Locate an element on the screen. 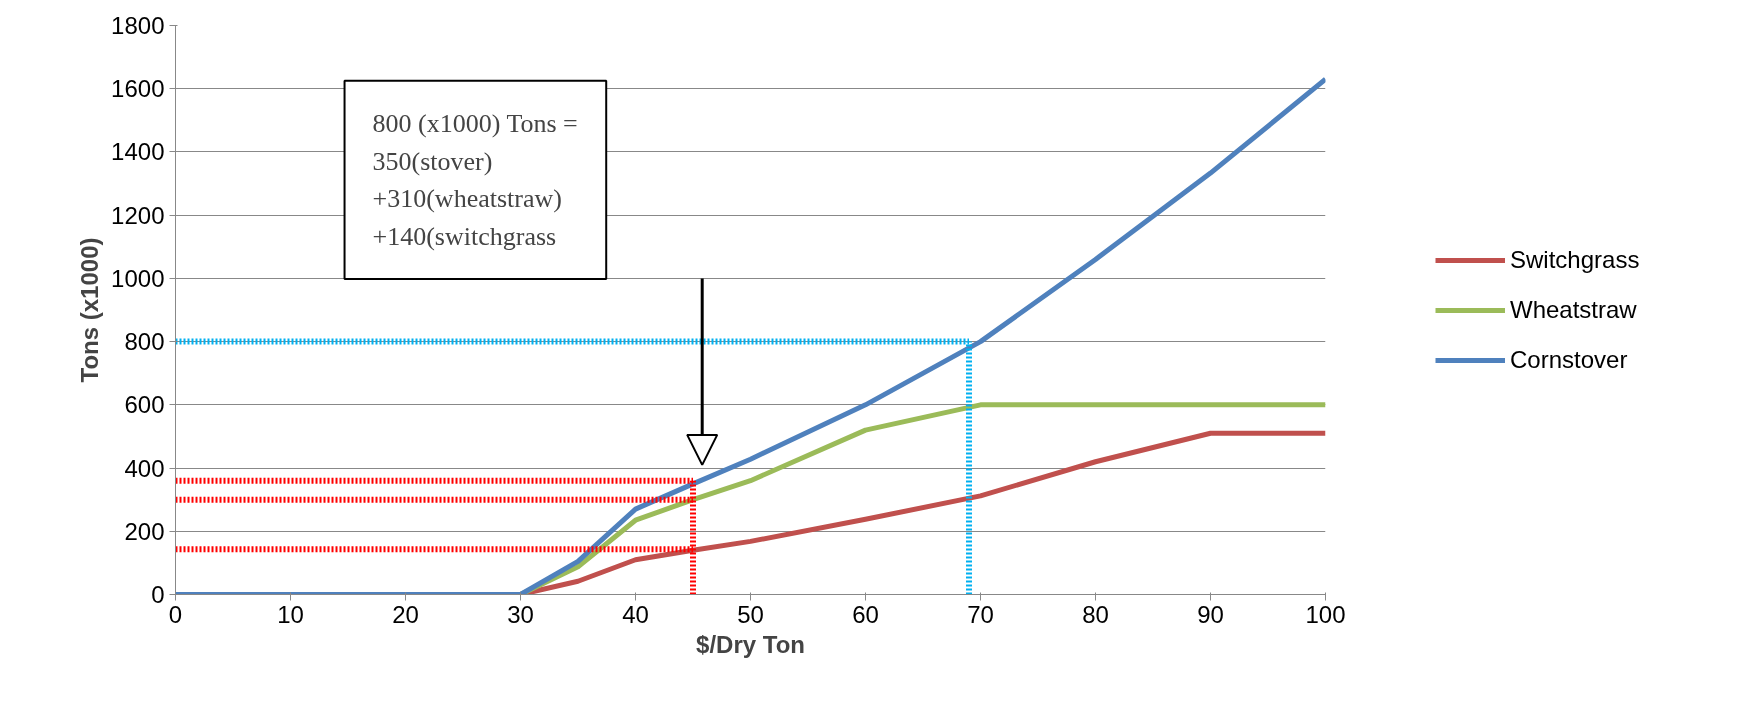  x-tick-label: 70 is located at coordinates (980, 614).